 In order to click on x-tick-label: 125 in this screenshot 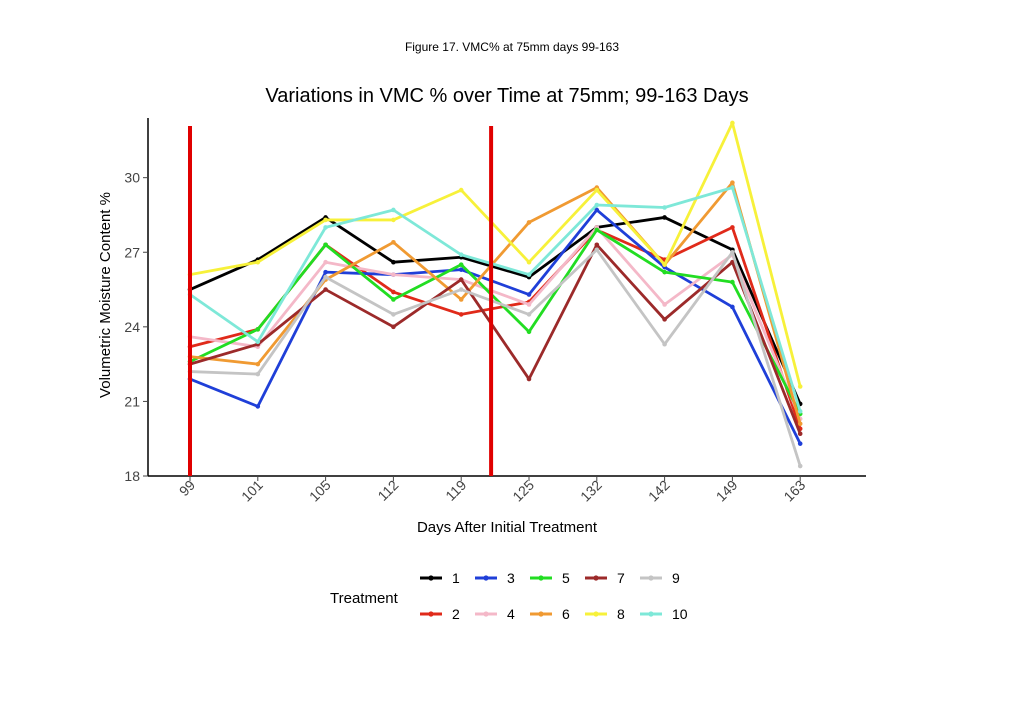, I will do `click(523, 491)`.